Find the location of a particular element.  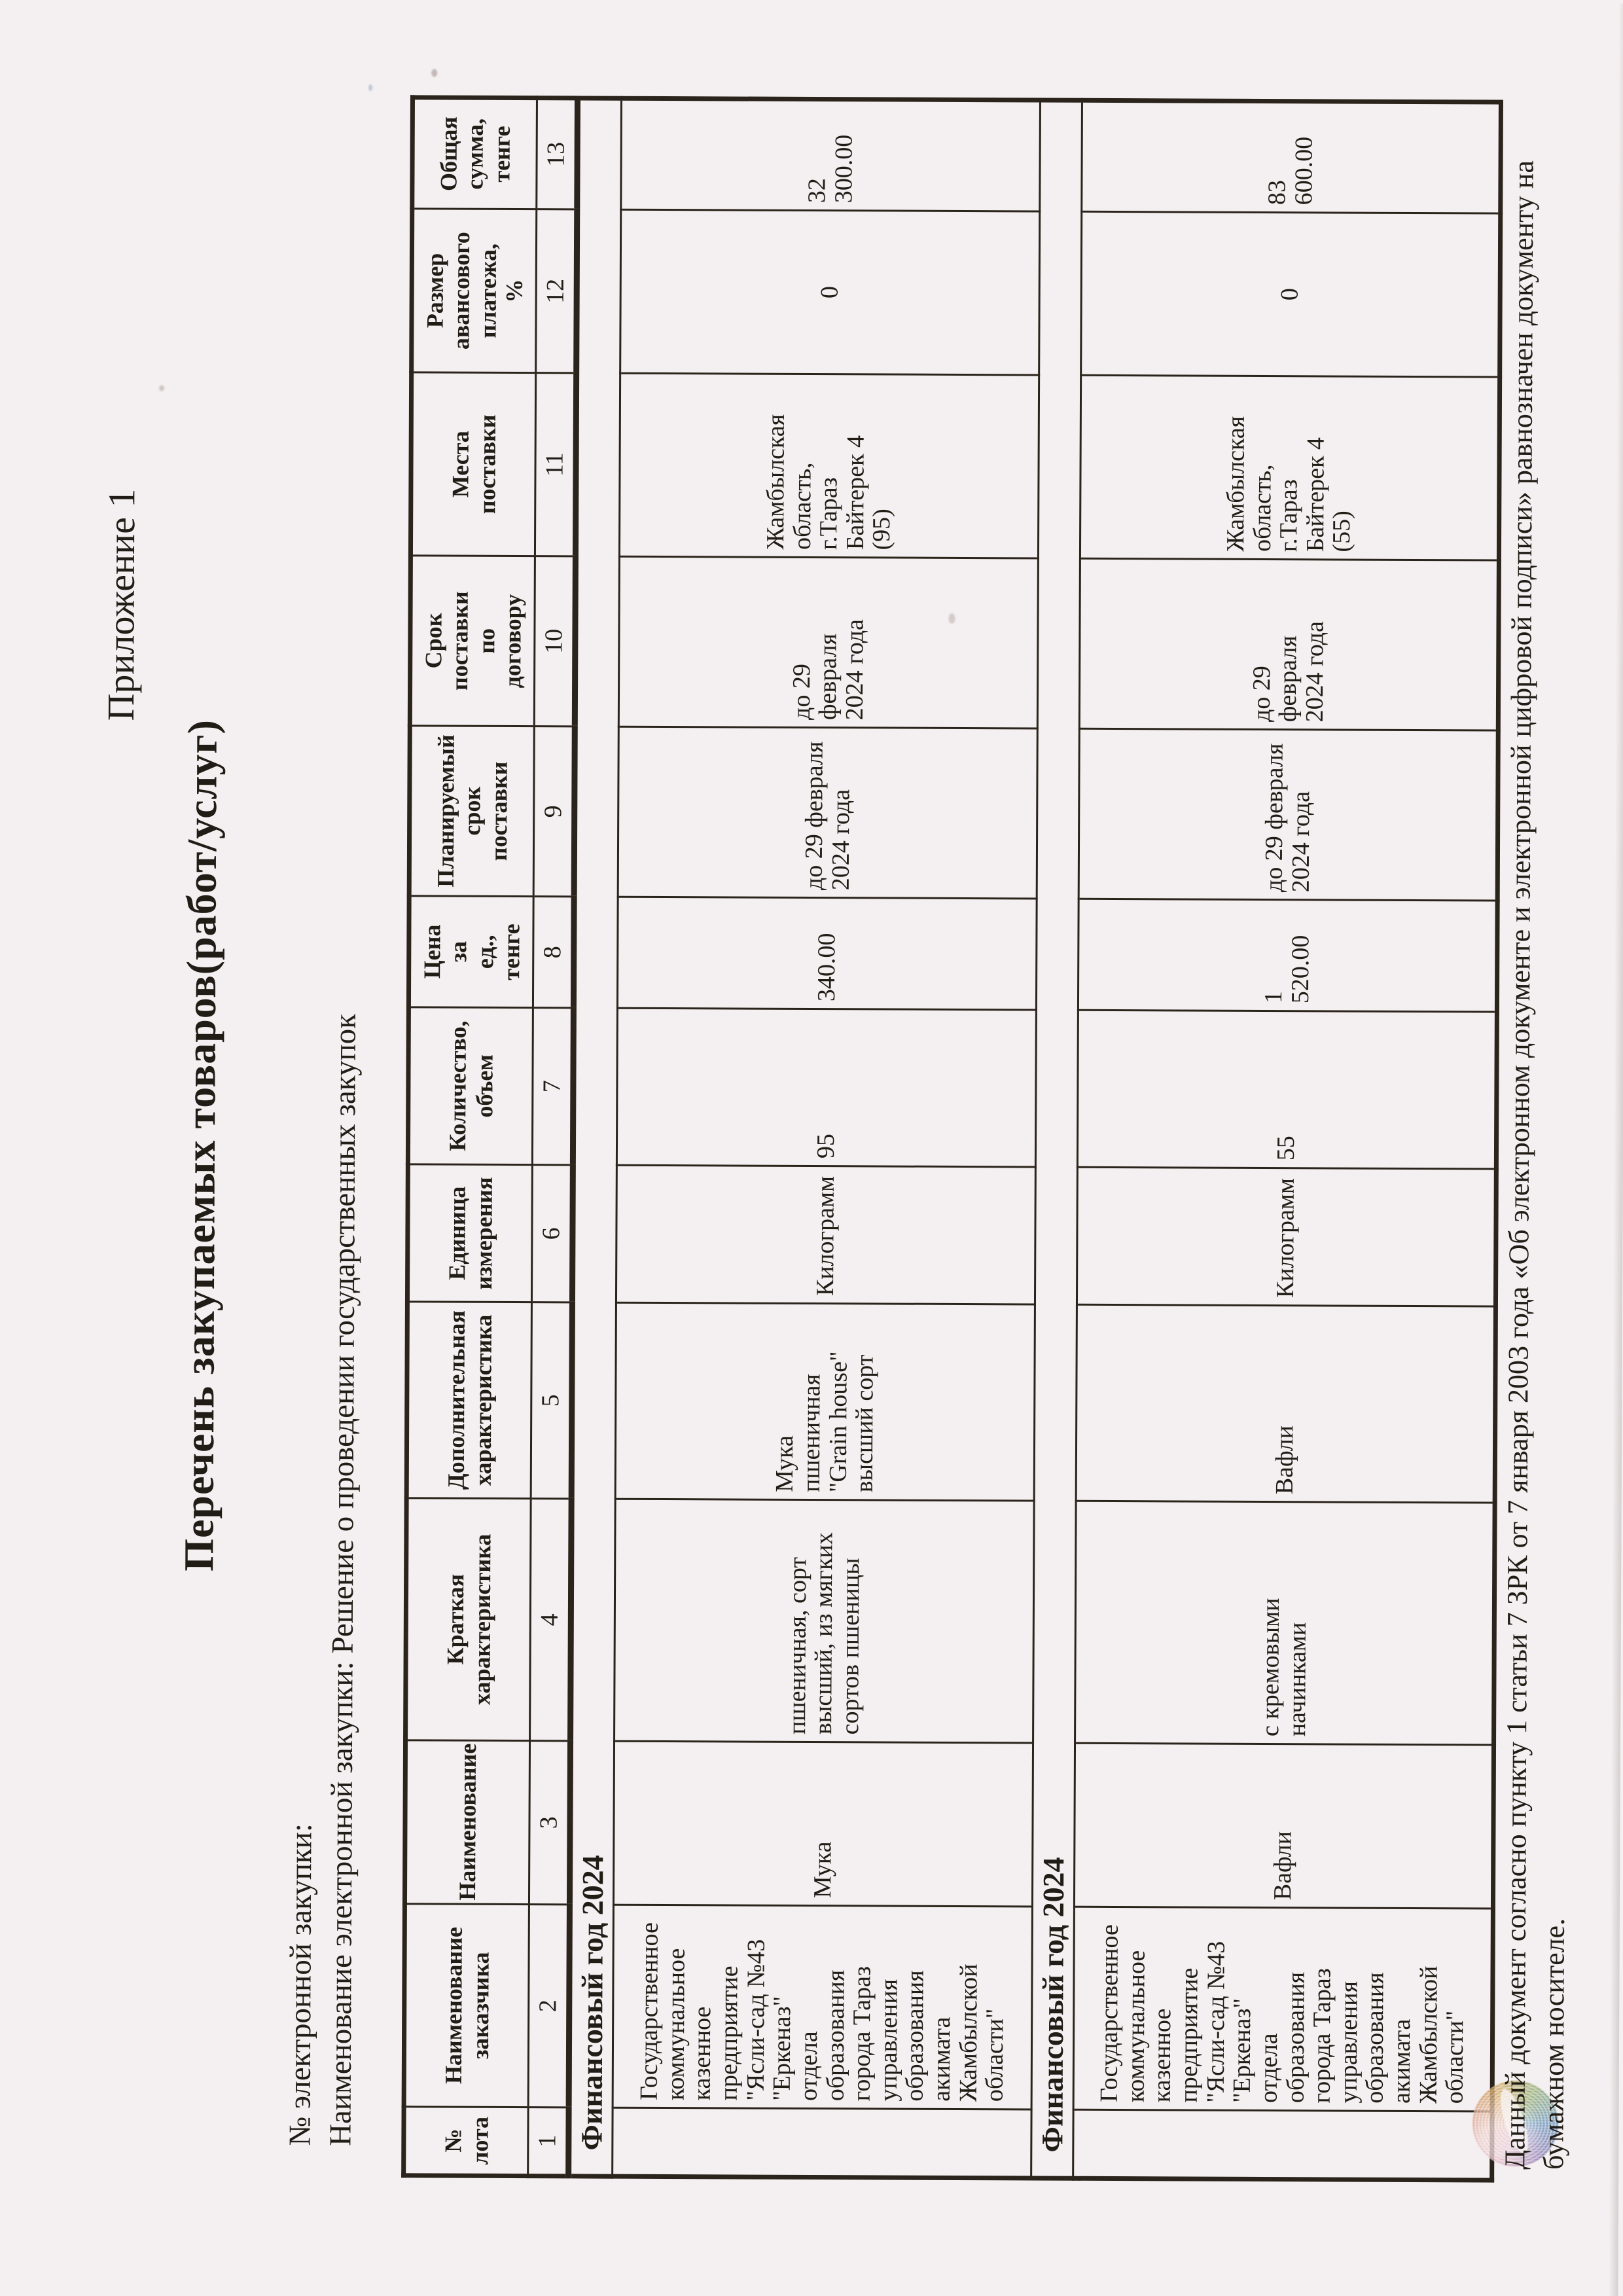

page-title: Перечень закупаемых товаров(работ/услуг) is located at coordinates (200, 1145).